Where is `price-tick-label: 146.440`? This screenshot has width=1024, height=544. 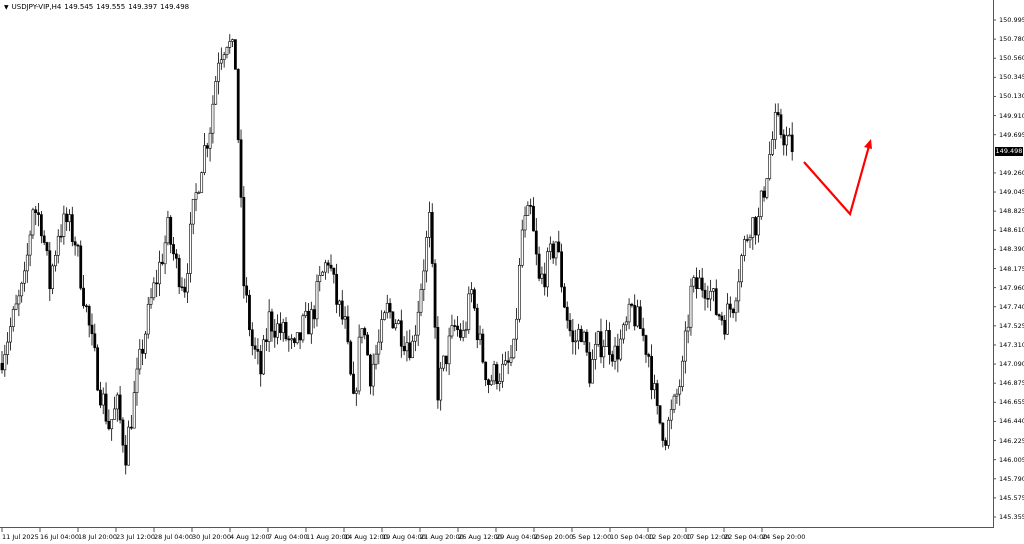 price-tick-label: 146.440 is located at coordinates (1011, 421).